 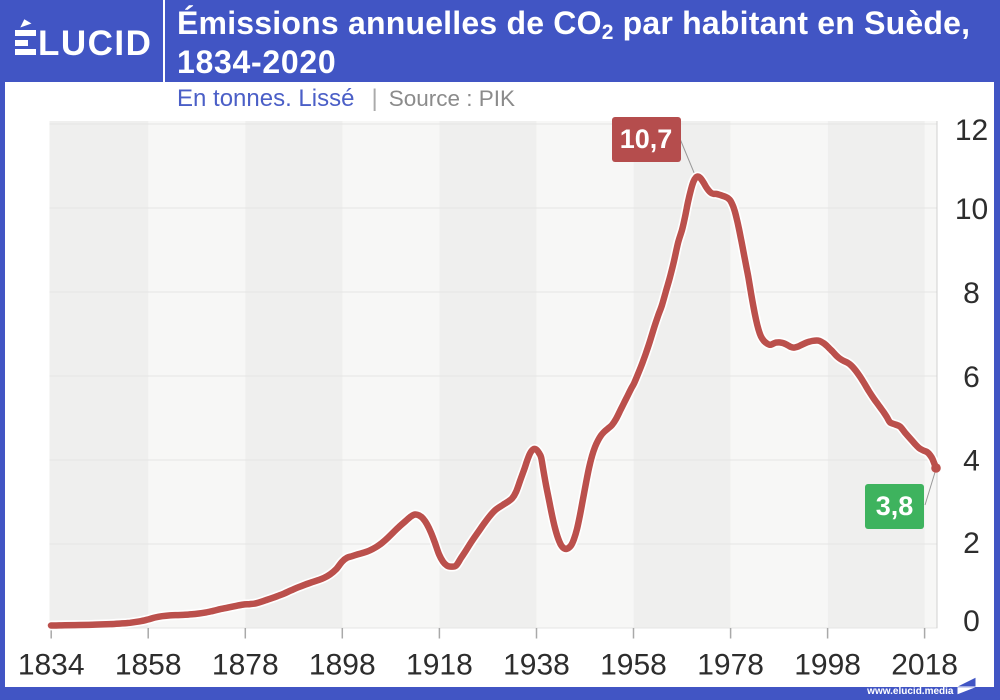 I want to click on svg-text: 2018, so click(x=924, y=665).